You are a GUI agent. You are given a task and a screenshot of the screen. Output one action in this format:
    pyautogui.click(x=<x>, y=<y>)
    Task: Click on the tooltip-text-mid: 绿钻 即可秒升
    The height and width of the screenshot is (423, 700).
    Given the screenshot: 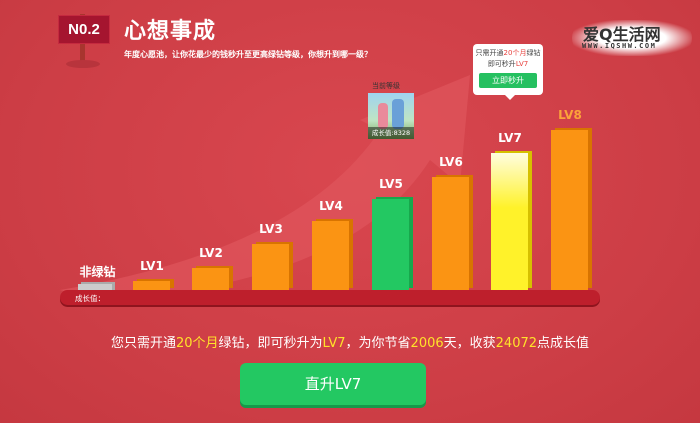 What is the action you would take?
    pyautogui.click(x=514, y=58)
    